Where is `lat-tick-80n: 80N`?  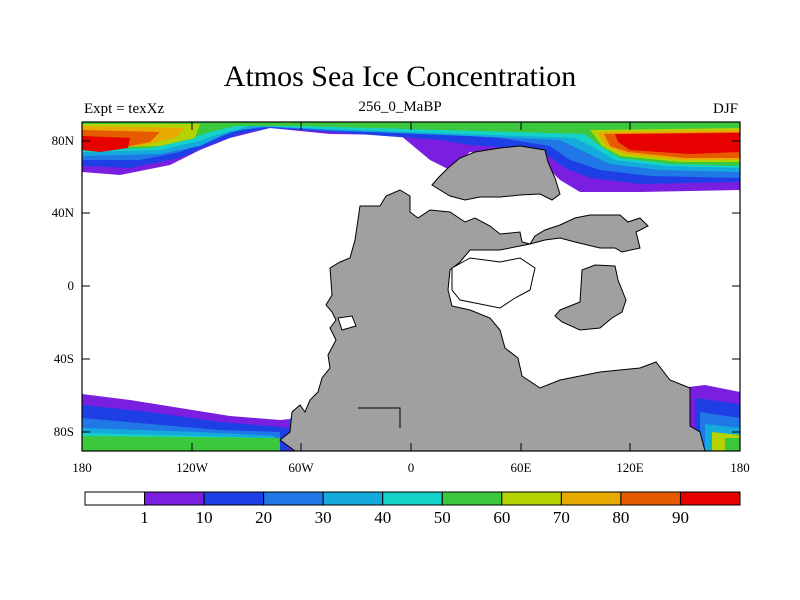
lat-tick-80n: 80N is located at coordinates (62, 140).